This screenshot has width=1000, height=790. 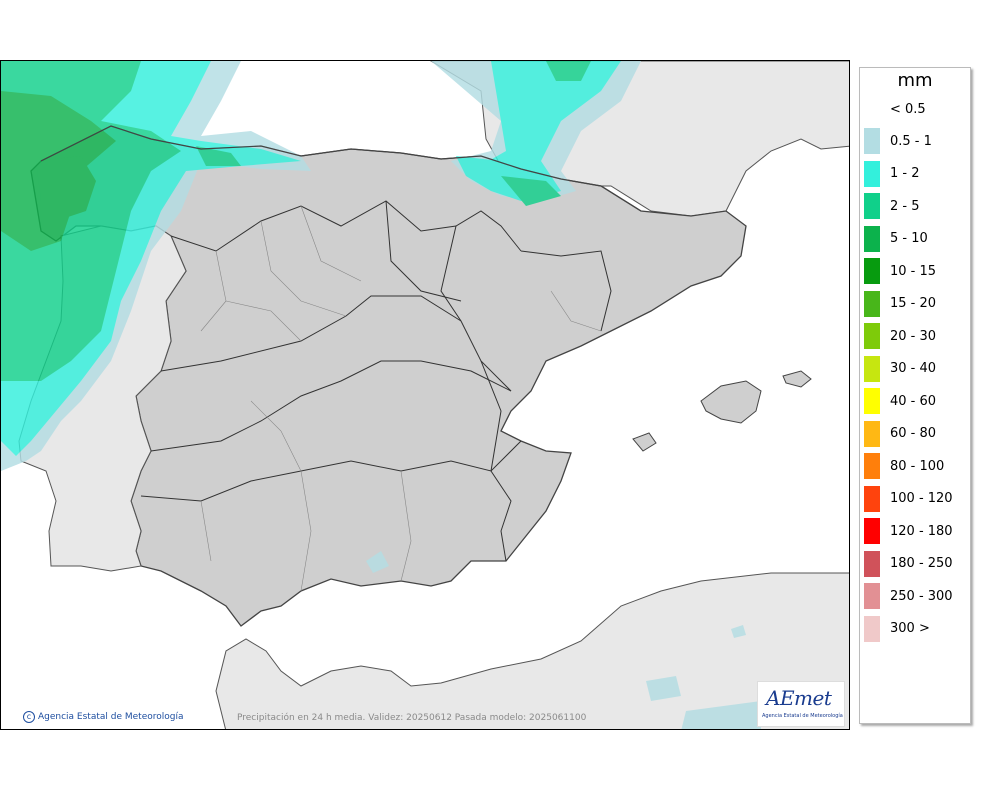 I want to click on legend-item: 15 - 20, so click(x=900, y=303).